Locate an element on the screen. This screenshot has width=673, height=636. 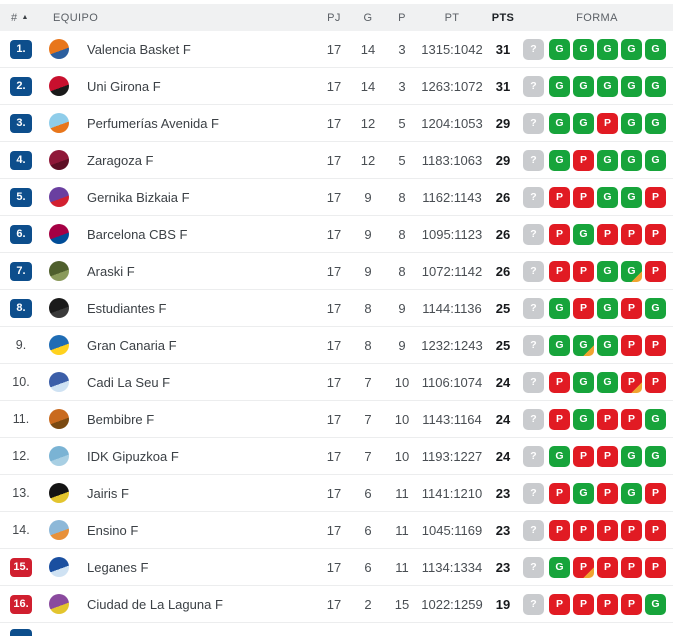
column-header-pj: PJ is located at coordinates (334, 17).